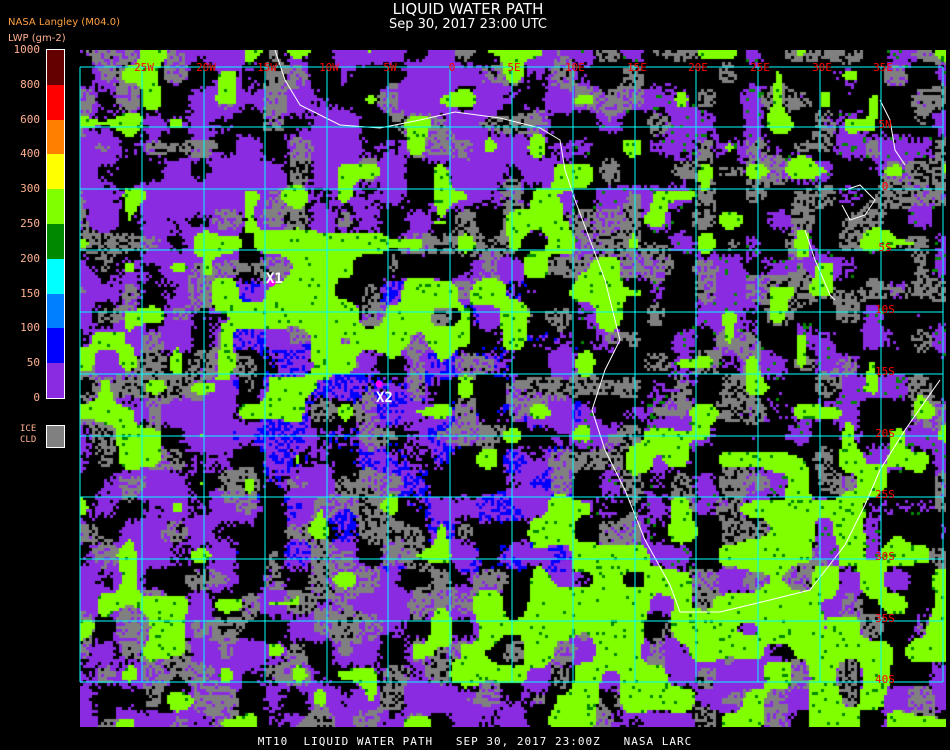 This screenshot has width=950, height=750. What do you see at coordinates (452, 67) in the screenshot?
I see `longitude-label: 0` at bounding box center [452, 67].